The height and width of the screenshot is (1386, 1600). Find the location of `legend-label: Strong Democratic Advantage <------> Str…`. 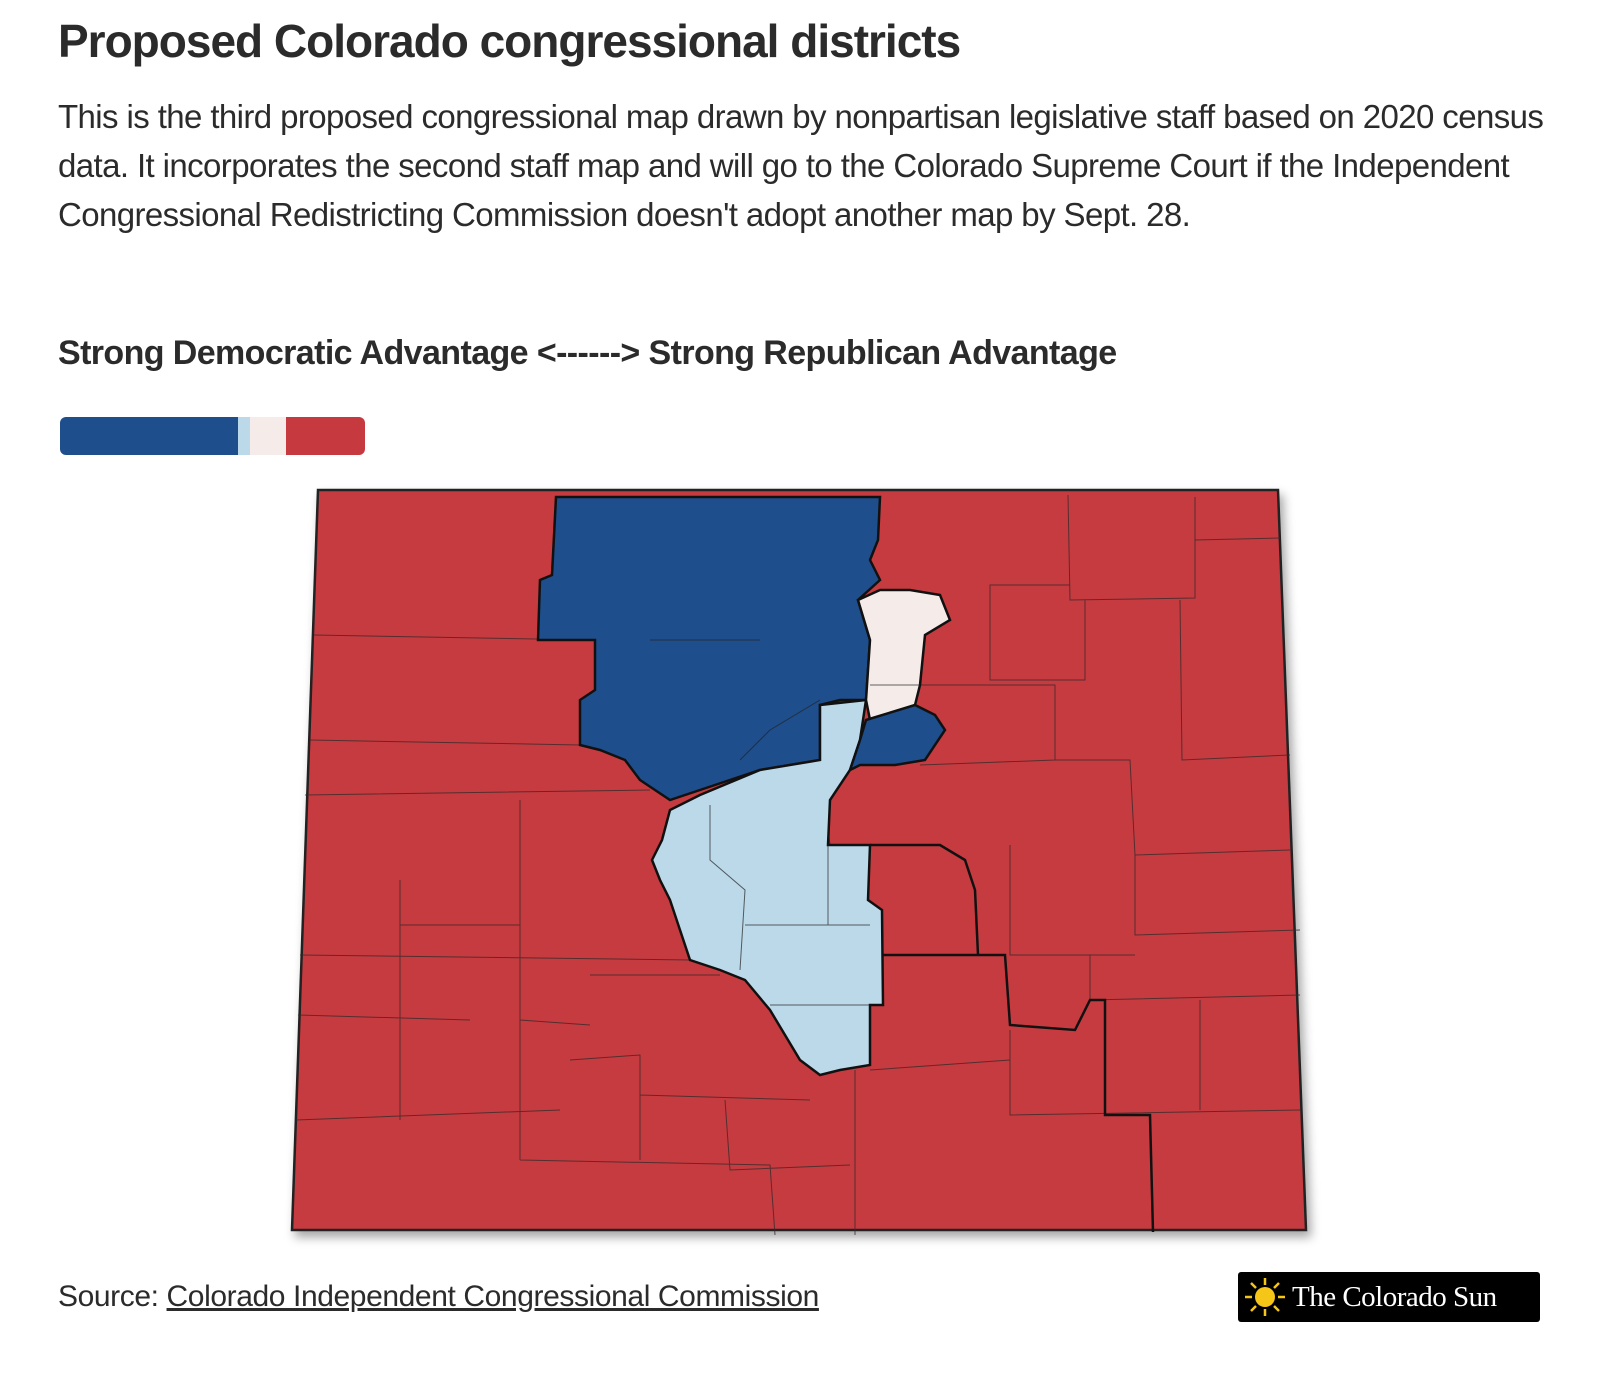

legend-label: Strong Democratic Advantage <------> Str… is located at coordinates (587, 353).